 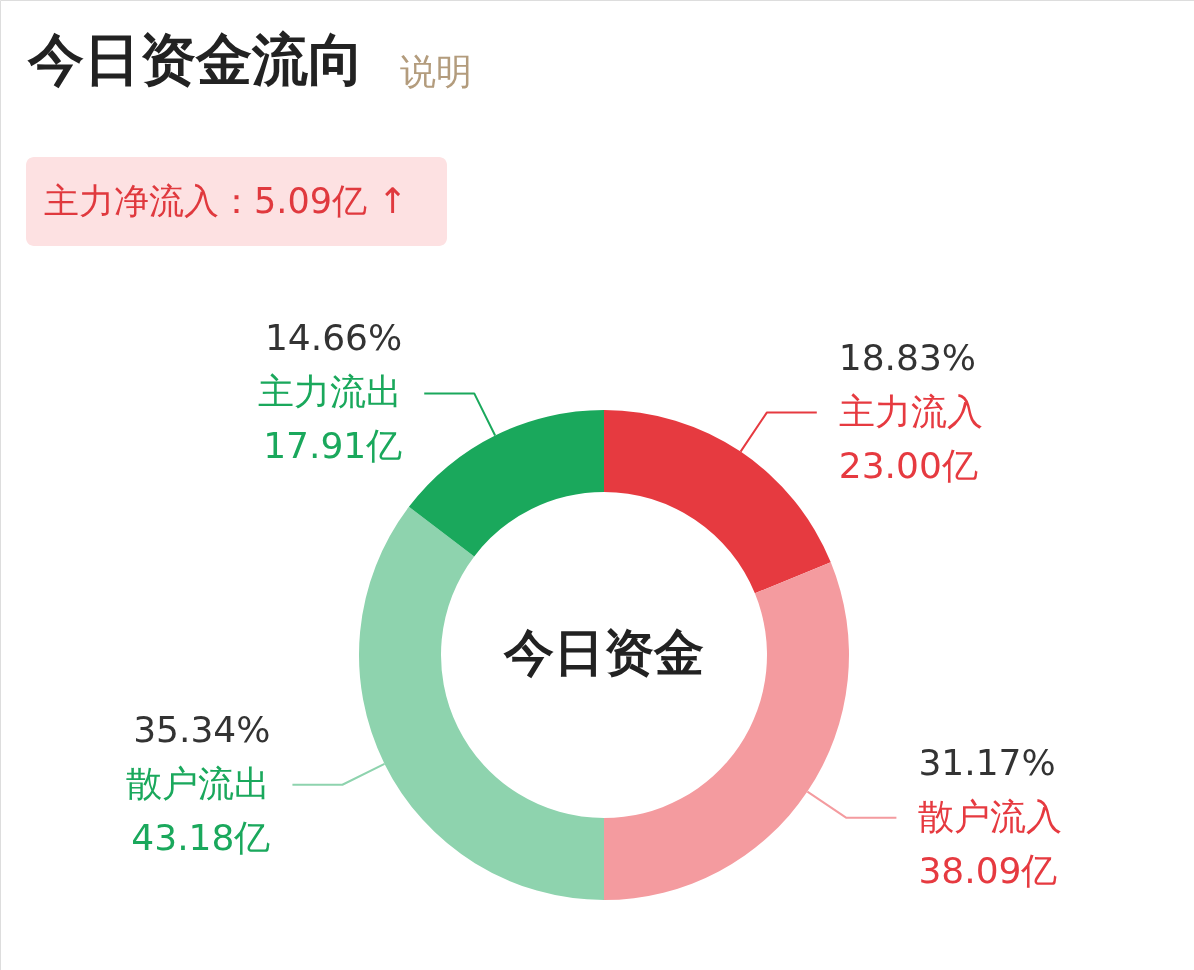 I want to click on chart-title: 今日资金流向, so click(x=195, y=59).